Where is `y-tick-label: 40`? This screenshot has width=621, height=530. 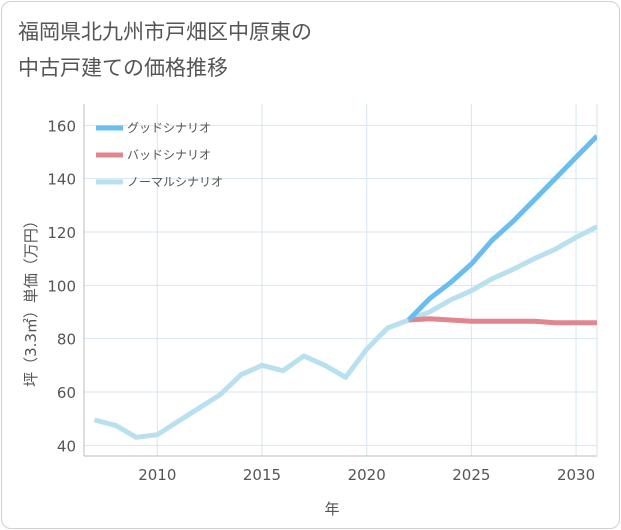
y-tick-label: 40 is located at coordinates (66, 446).